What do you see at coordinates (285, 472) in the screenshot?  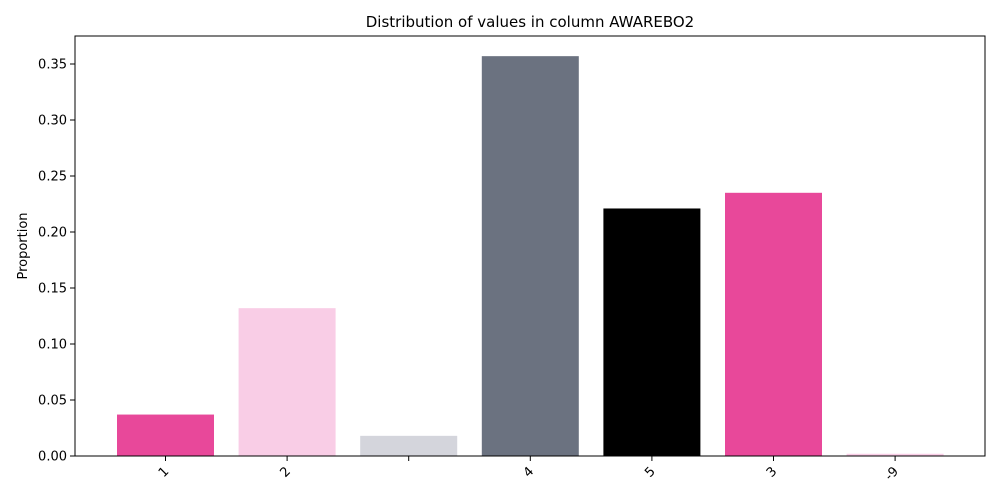 I see `x-tick-label: 2` at bounding box center [285, 472].